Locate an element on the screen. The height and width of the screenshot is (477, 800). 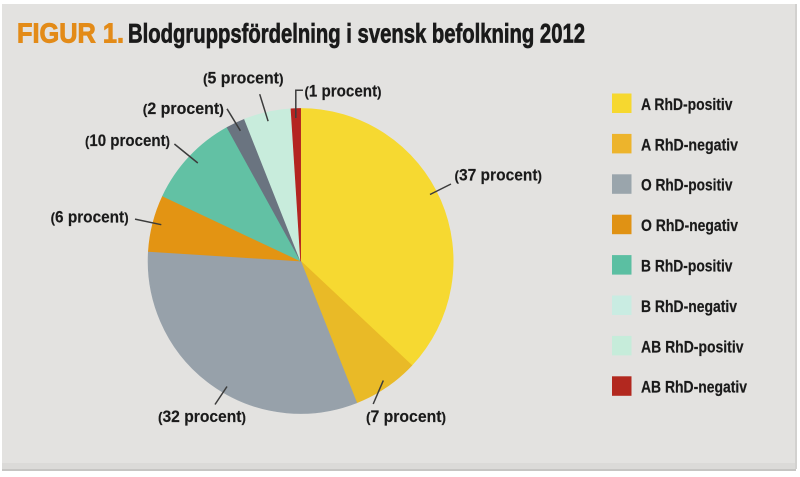
svg-text: (5 procent) is located at coordinates (243, 79).